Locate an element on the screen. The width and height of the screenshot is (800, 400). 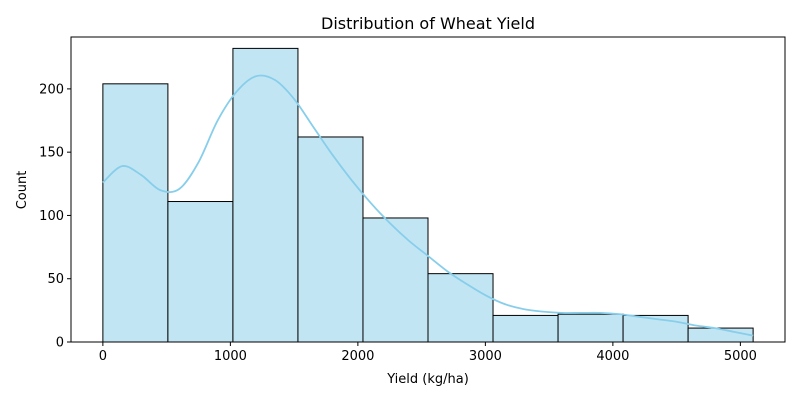
y-tick-label-4: 200 is located at coordinates (51, 89).